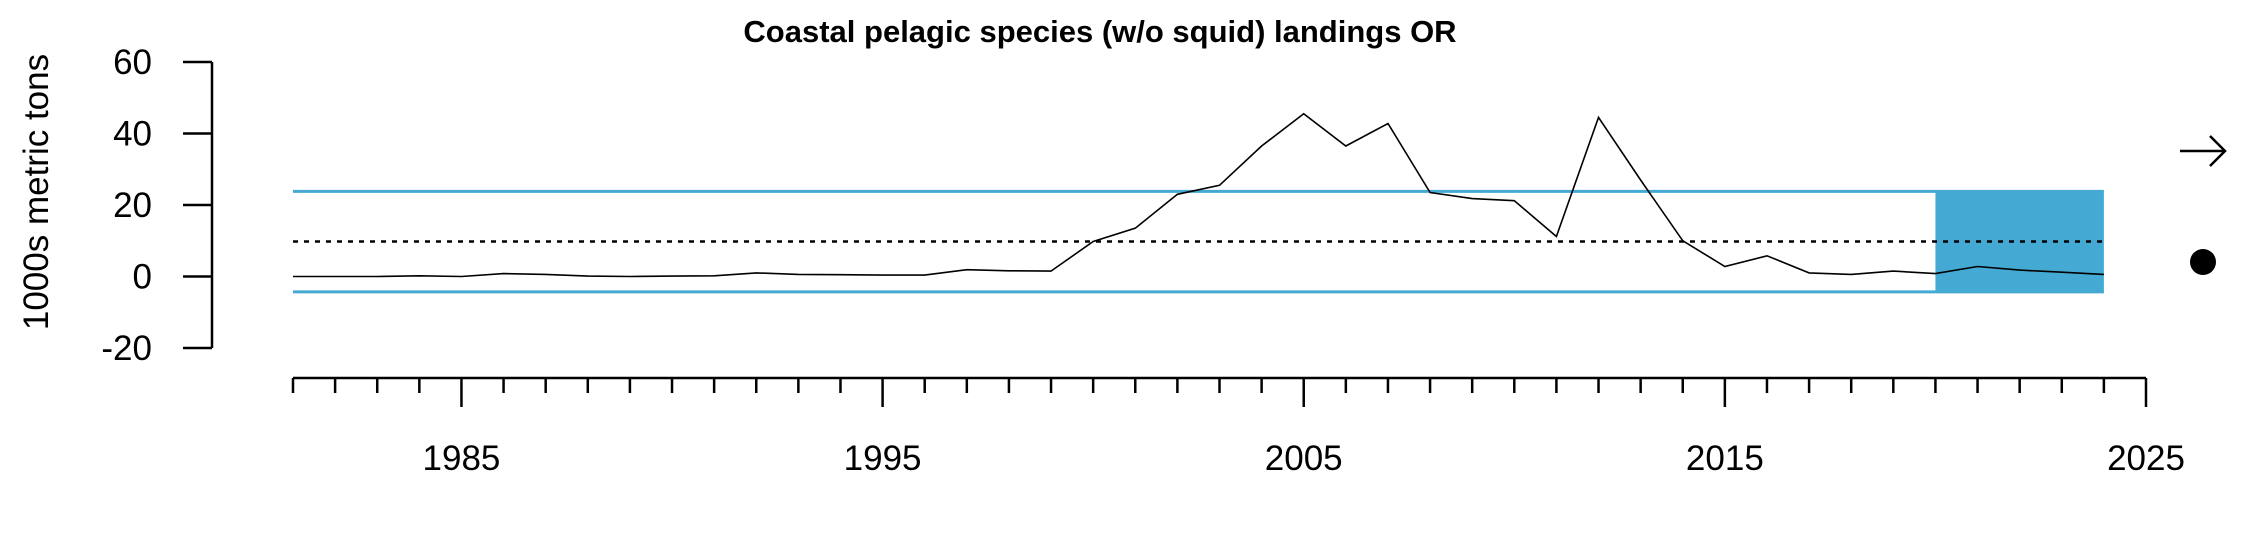 The width and height of the screenshot is (2250, 540). Describe the element at coordinates (132, 134) in the screenshot. I see `y-tick-label: 40` at that location.